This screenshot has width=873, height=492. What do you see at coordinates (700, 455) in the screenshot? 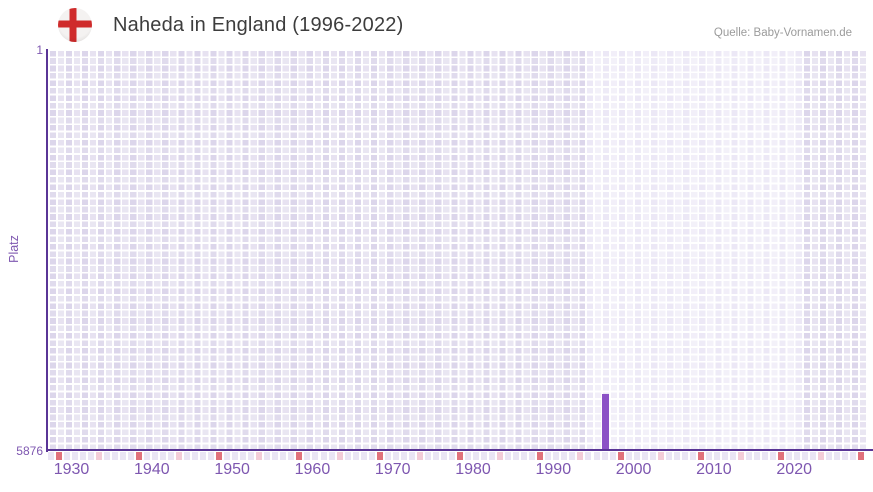
I see `x-tick-2010` at bounding box center [700, 455].